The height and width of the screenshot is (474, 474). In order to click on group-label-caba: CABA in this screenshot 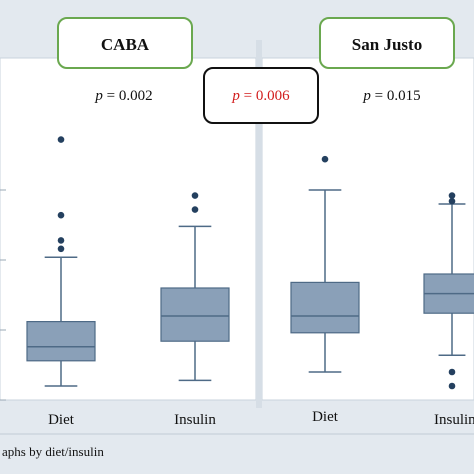, I will do `click(125, 44)`.